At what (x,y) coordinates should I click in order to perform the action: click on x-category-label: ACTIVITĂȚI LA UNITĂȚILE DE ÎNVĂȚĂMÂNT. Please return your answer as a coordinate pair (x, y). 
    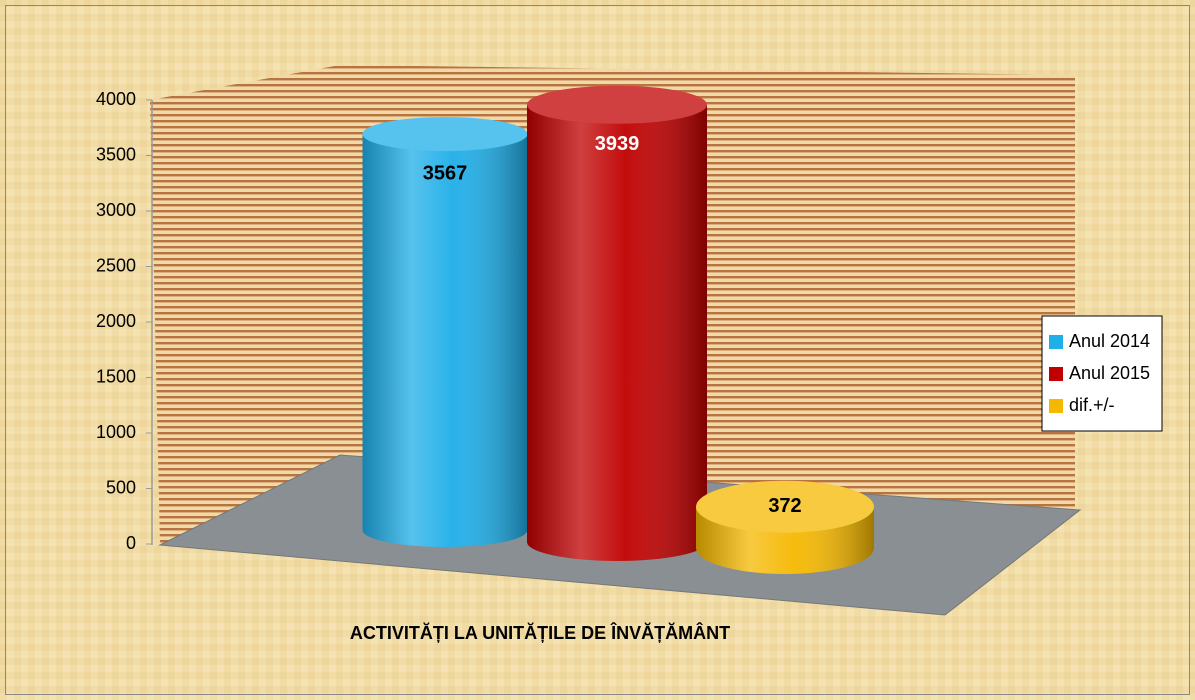
    Looking at the image, I should click on (540, 632).